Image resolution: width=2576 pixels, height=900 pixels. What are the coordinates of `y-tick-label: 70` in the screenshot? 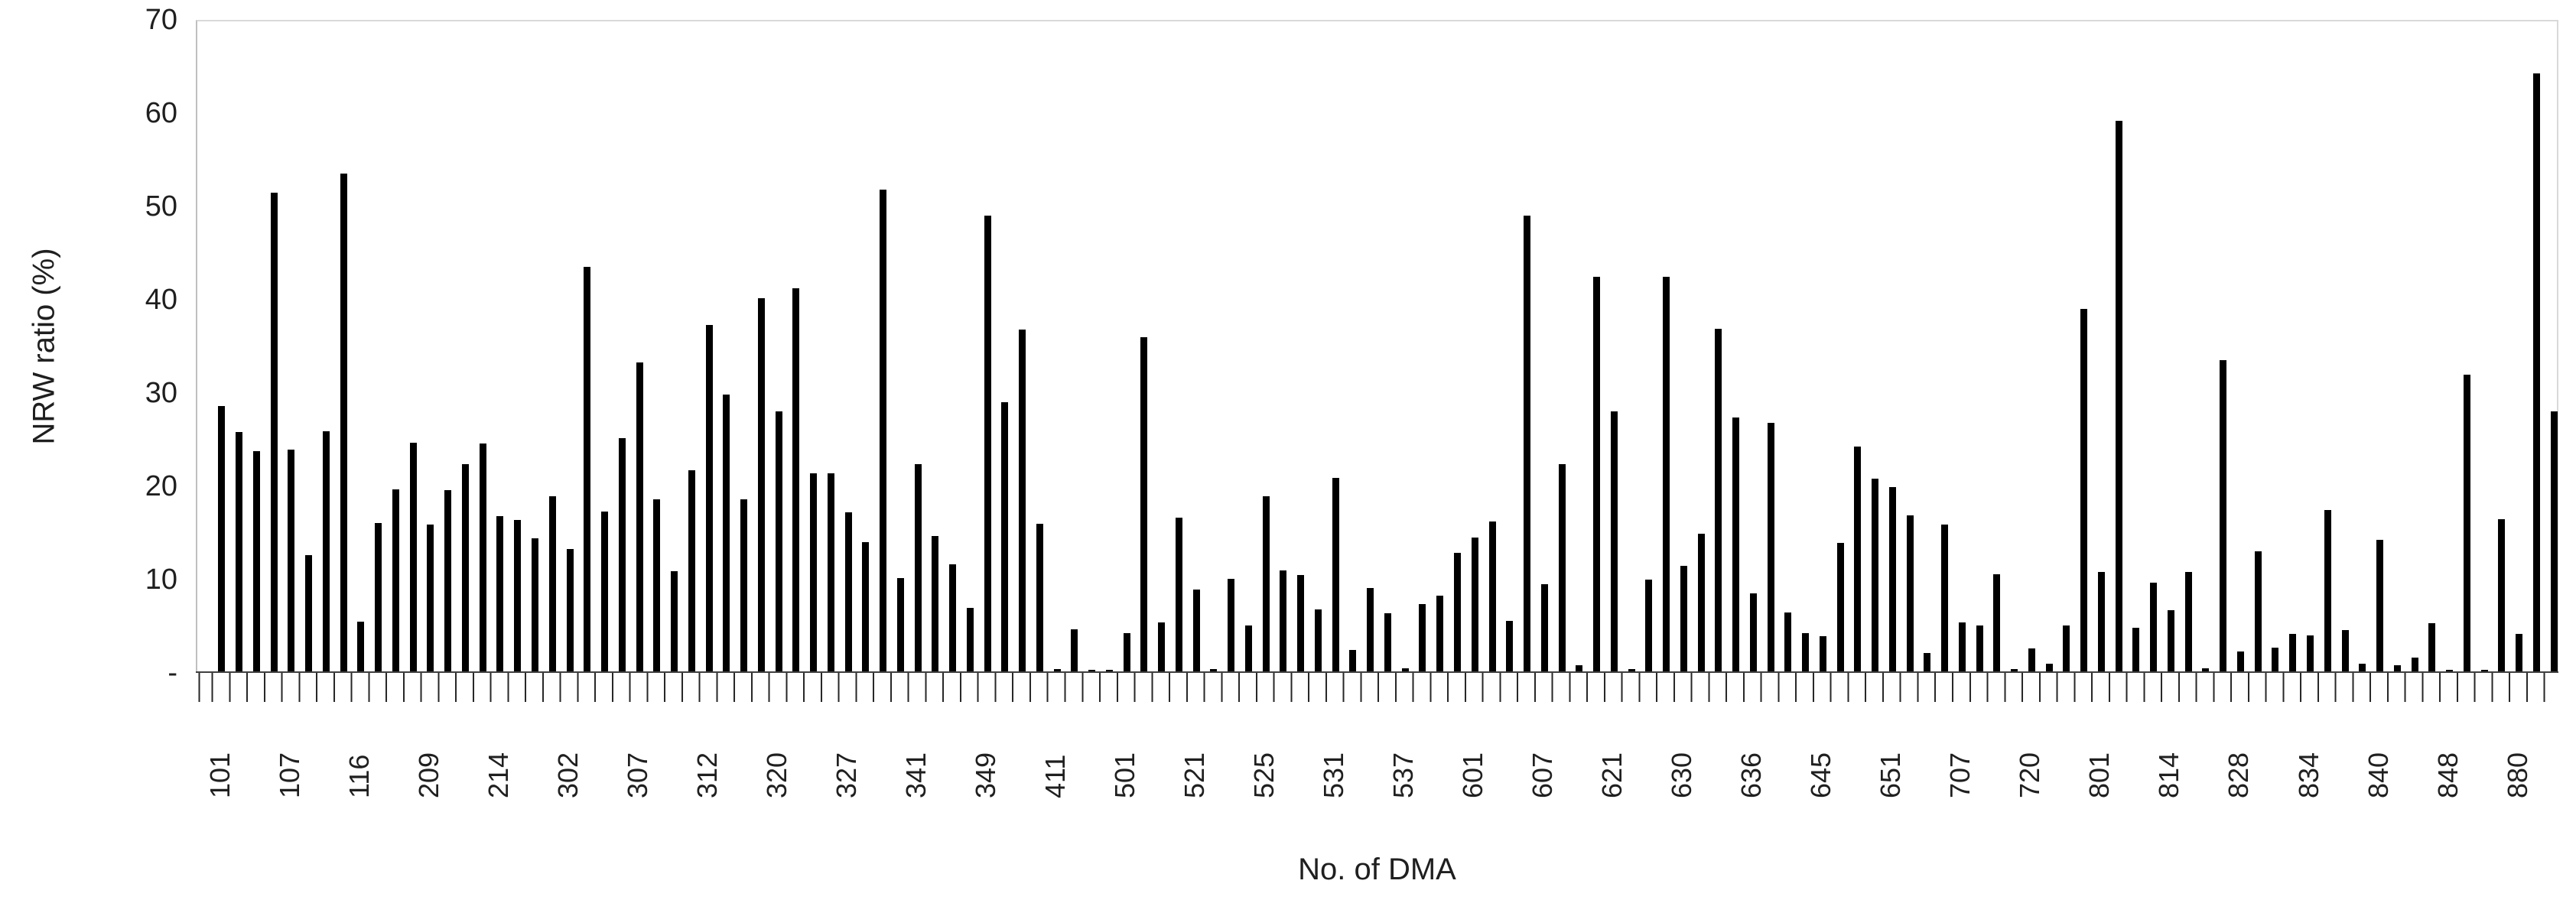 It's located at (161, 20).